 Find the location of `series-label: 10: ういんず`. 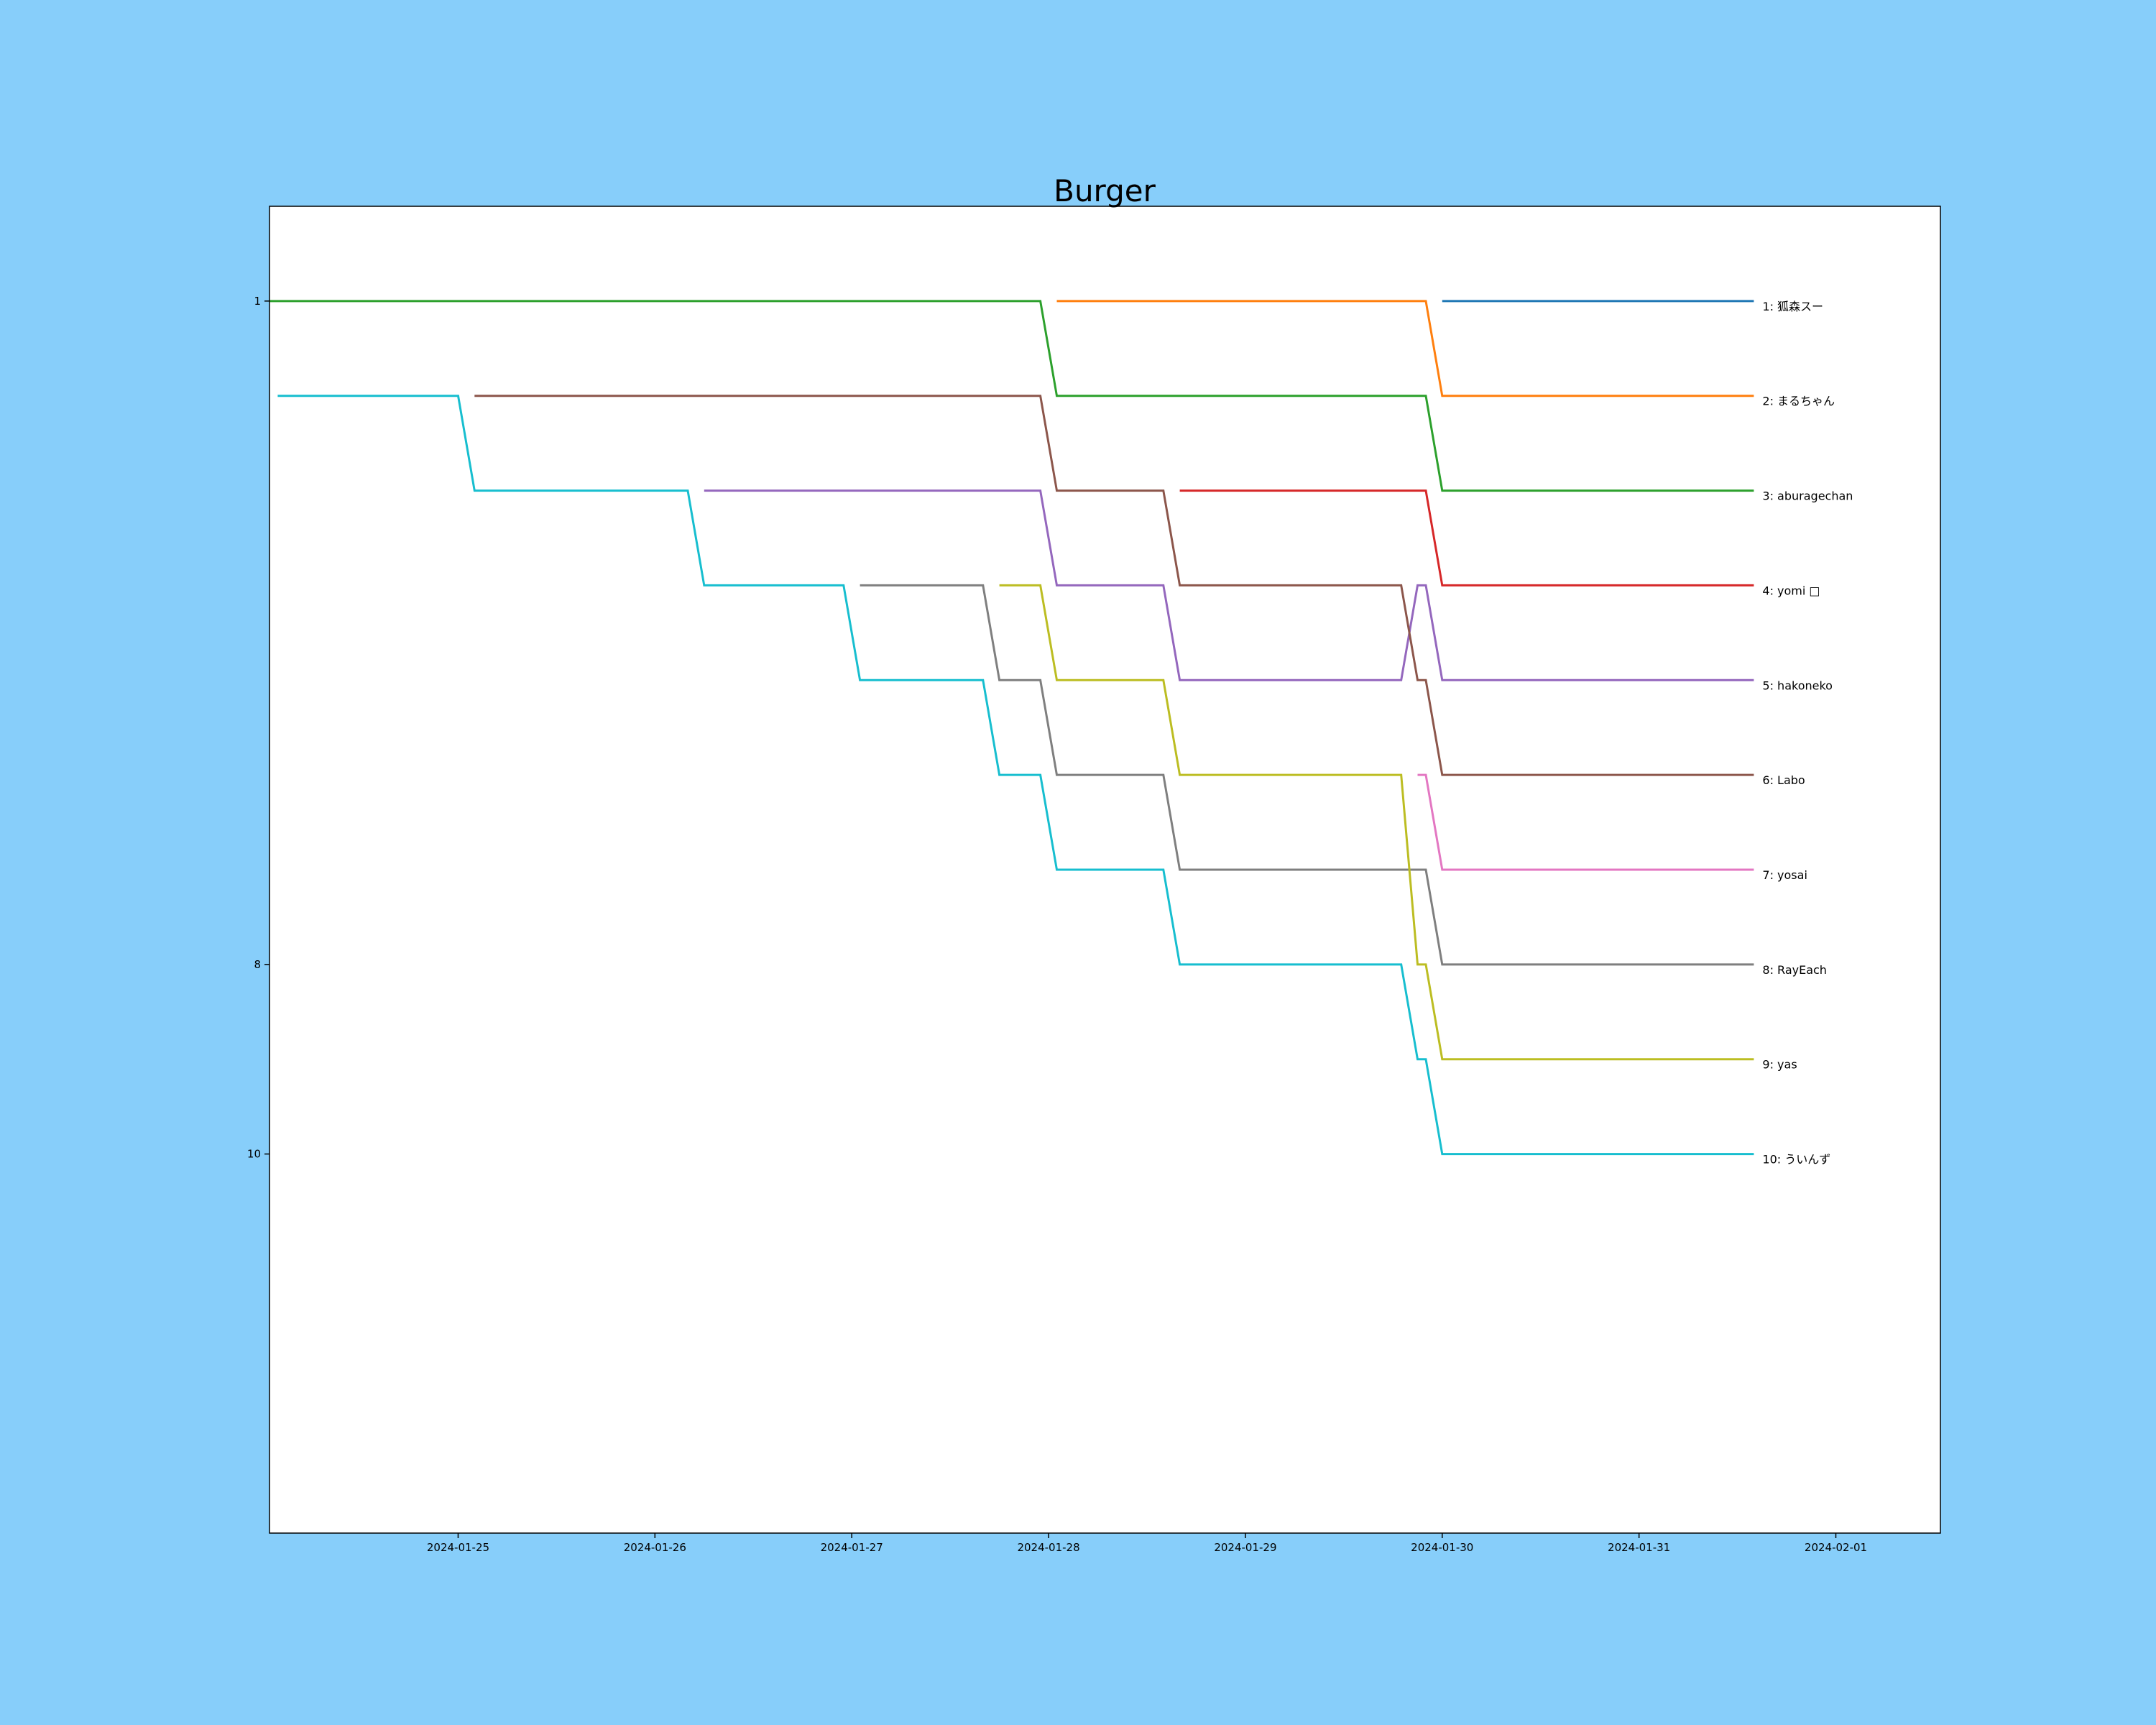

series-label: 10: ういんず is located at coordinates (1796, 1160).